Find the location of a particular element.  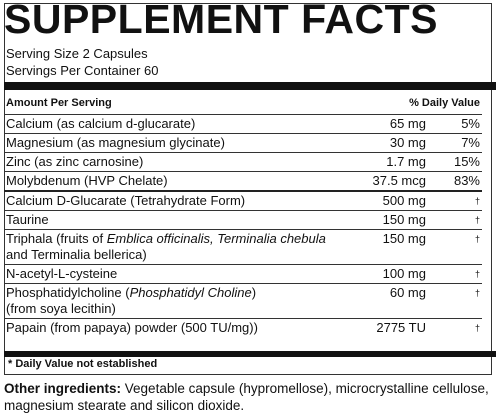

nutrient: N-acetyl-L-cysteine is located at coordinates (169, 274).